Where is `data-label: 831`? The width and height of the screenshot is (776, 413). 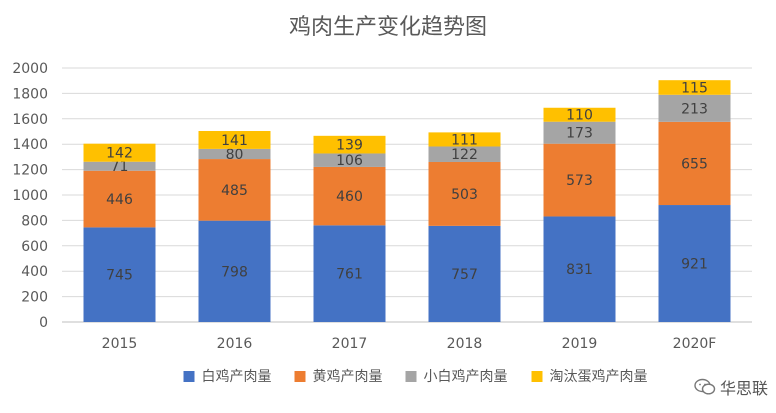 data-label: 831 is located at coordinates (579, 270).